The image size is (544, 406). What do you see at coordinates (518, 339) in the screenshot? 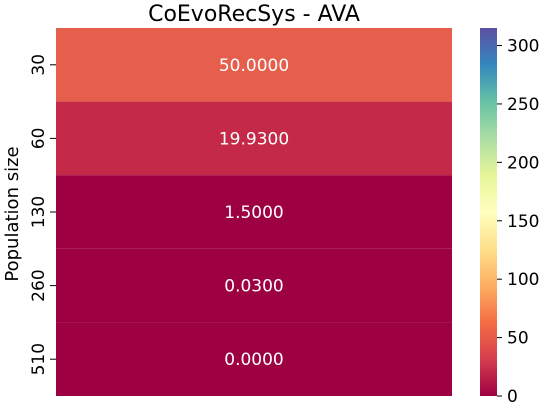
I see `colorbar-tick-label: 50` at bounding box center [518, 339].